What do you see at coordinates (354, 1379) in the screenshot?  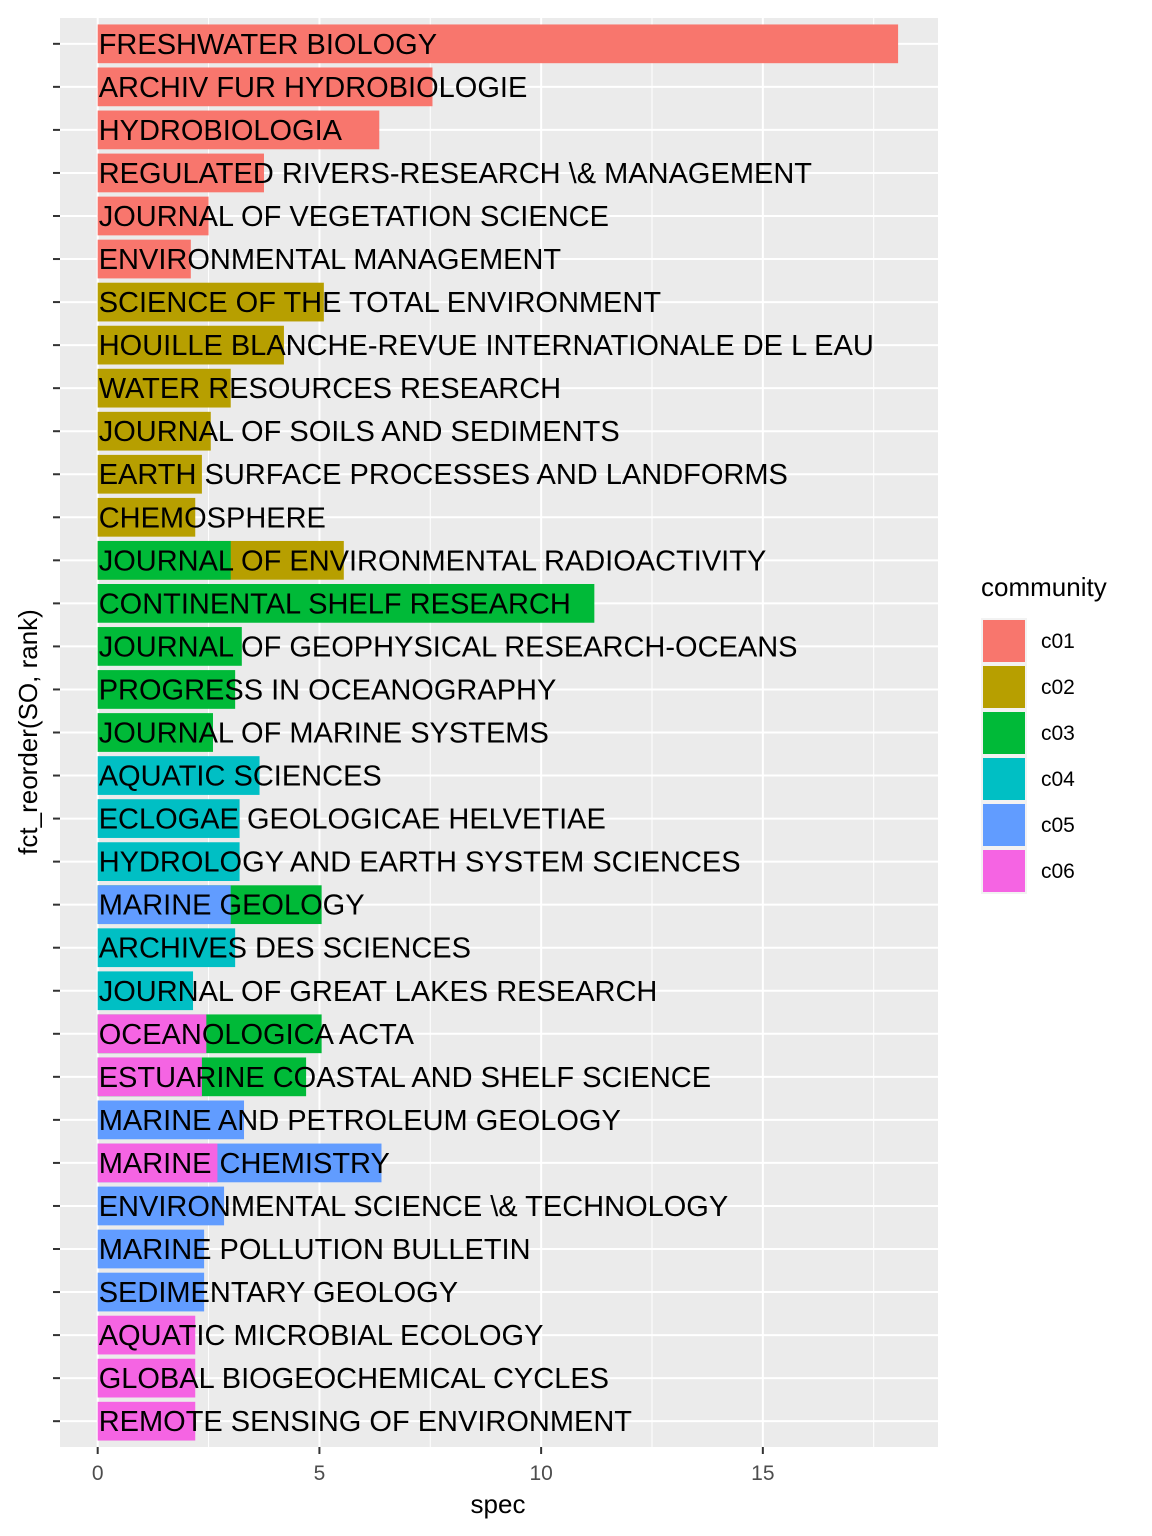 I see `bar-label: GLOBAL BIOGEOCHEMICAL CYCLES` at bounding box center [354, 1379].